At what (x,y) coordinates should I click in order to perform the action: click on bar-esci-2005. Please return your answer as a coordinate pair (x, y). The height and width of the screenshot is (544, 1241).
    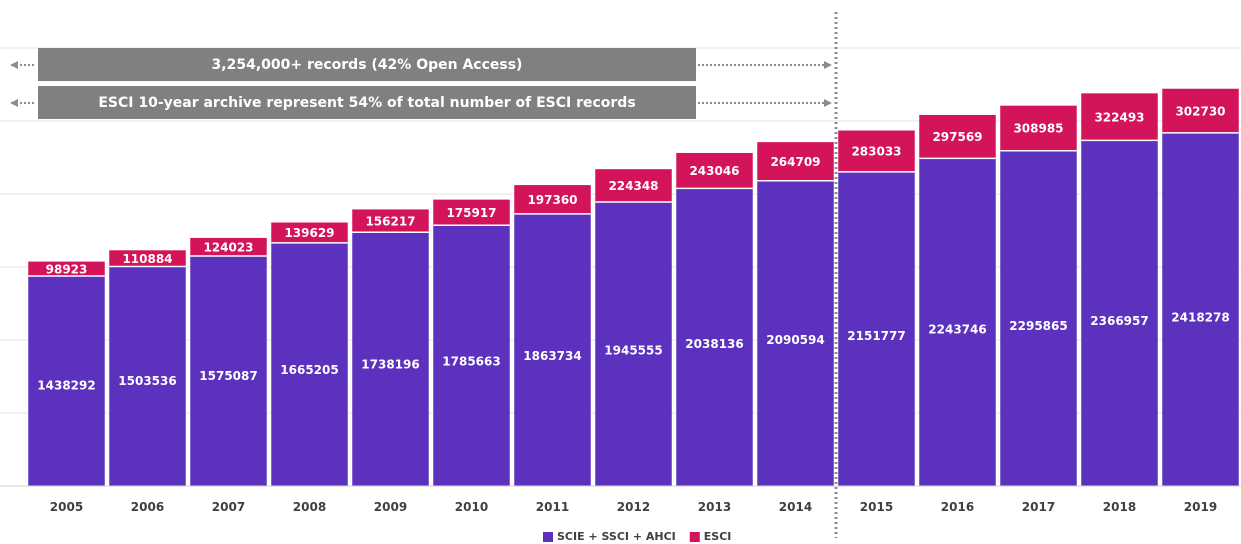
    Looking at the image, I should click on (66, 269).